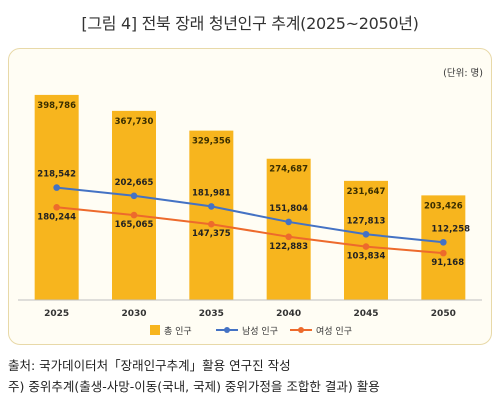  What do you see at coordinates (133, 314) in the screenshot?
I see `x-tick-2030: 2030` at bounding box center [133, 314].